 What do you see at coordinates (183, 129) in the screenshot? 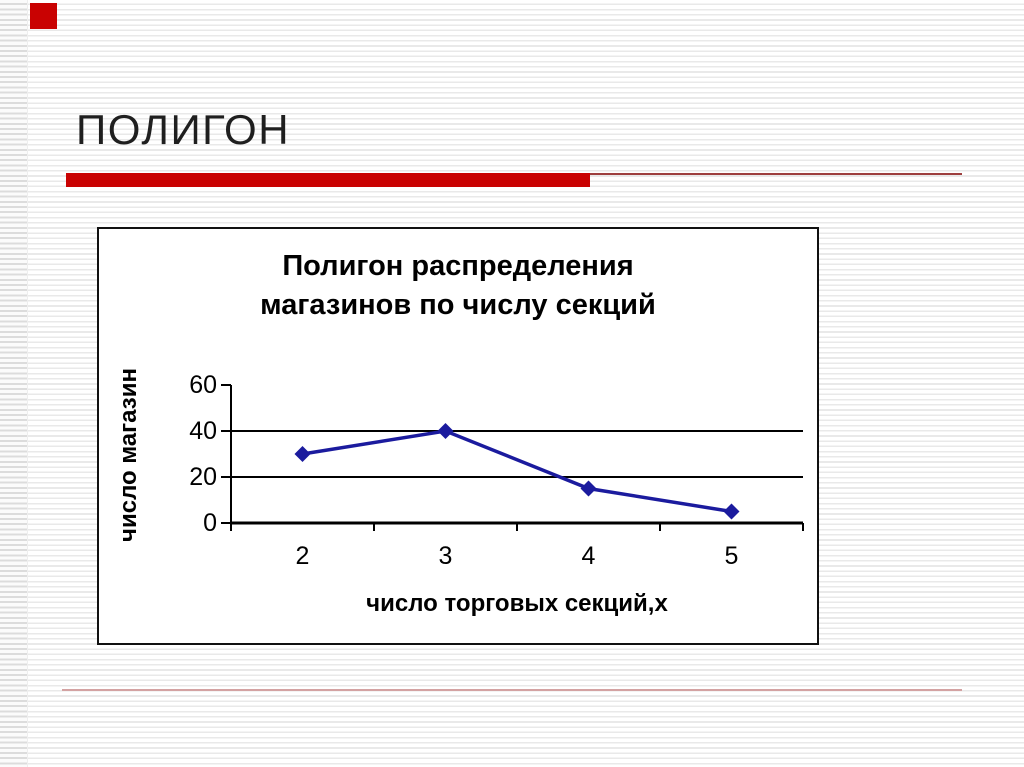
I see `slide-title: ПОЛИГОН` at bounding box center [183, 129].